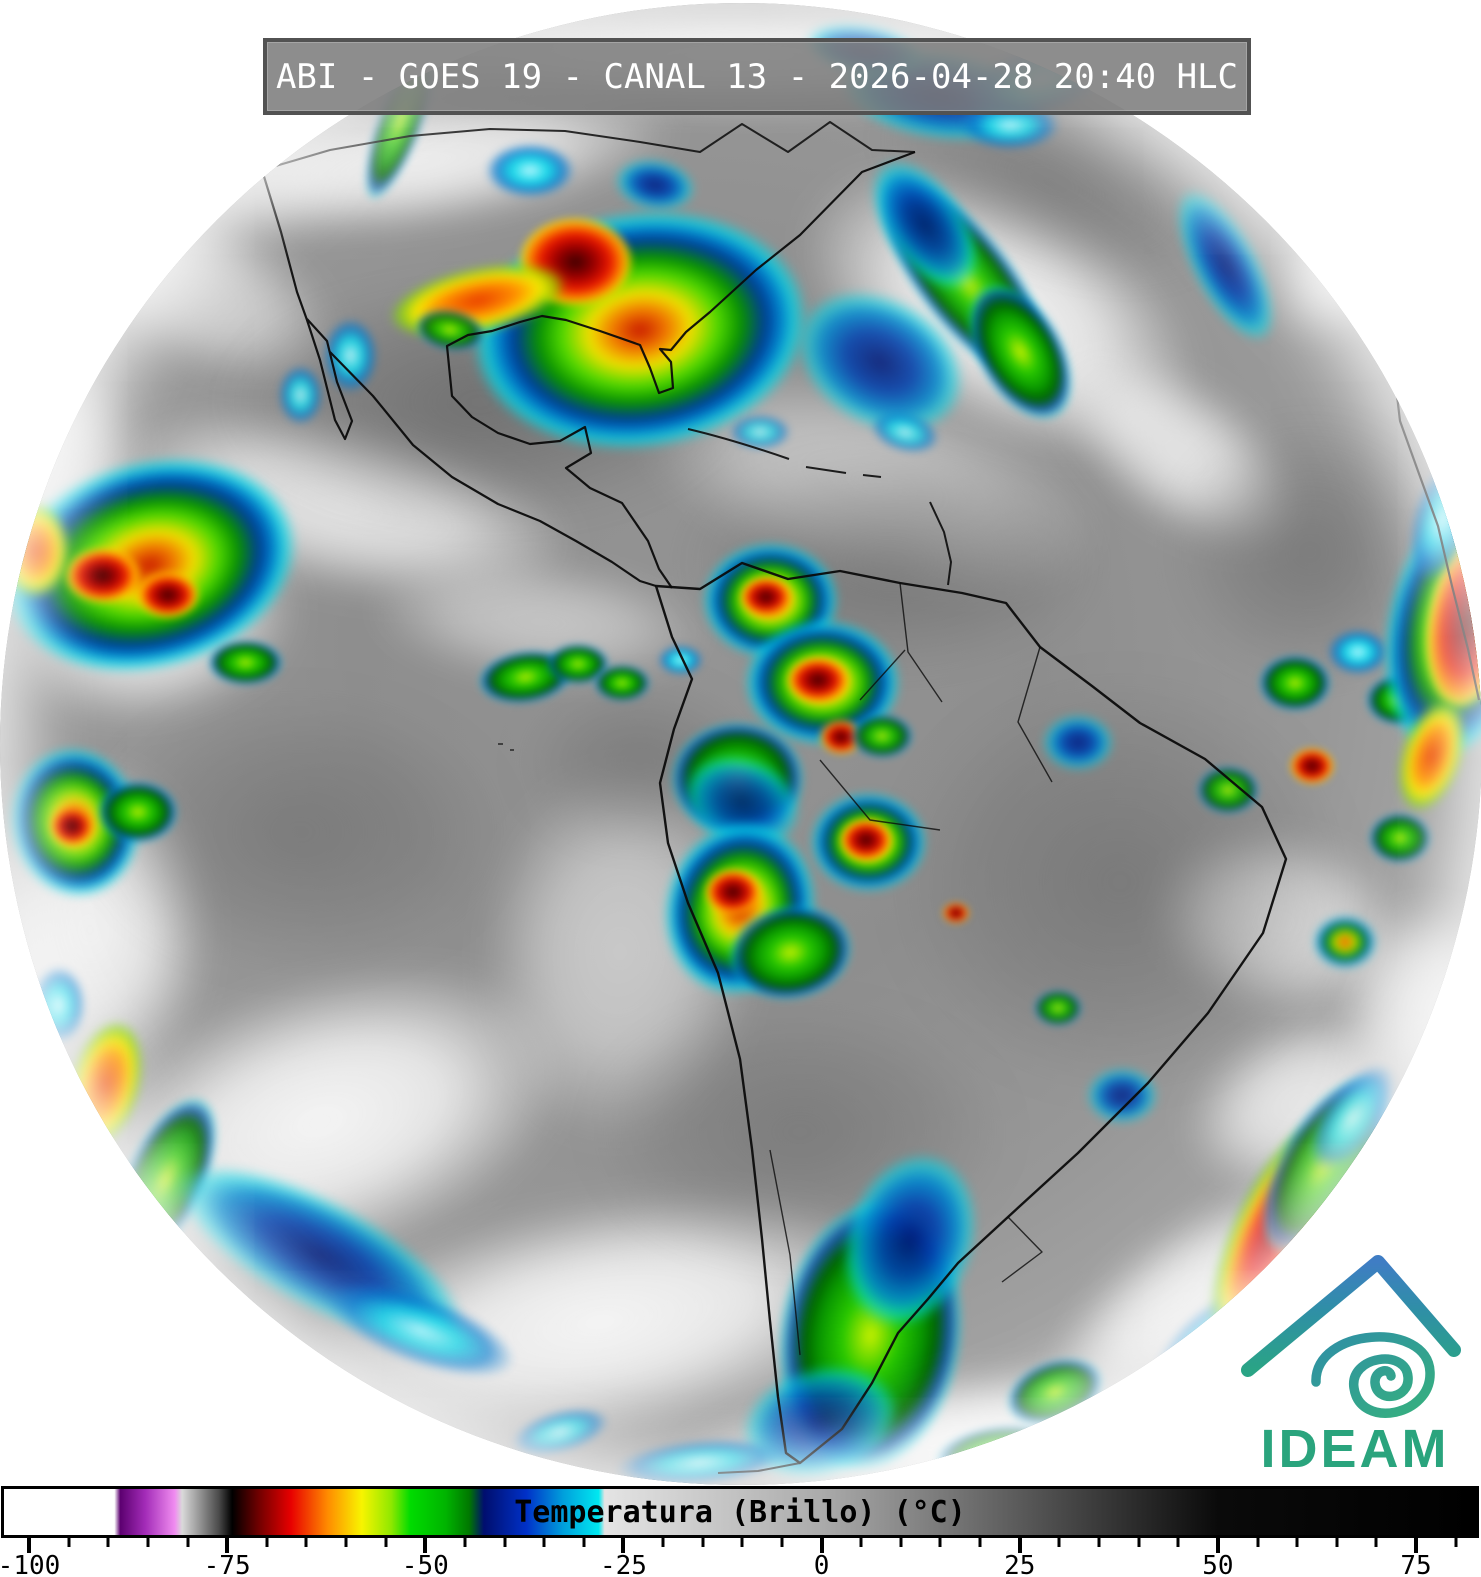  Describe the element at coordinates (1218, 1564) in the screenshot. I see `axis-tick-label: 50` at that location.